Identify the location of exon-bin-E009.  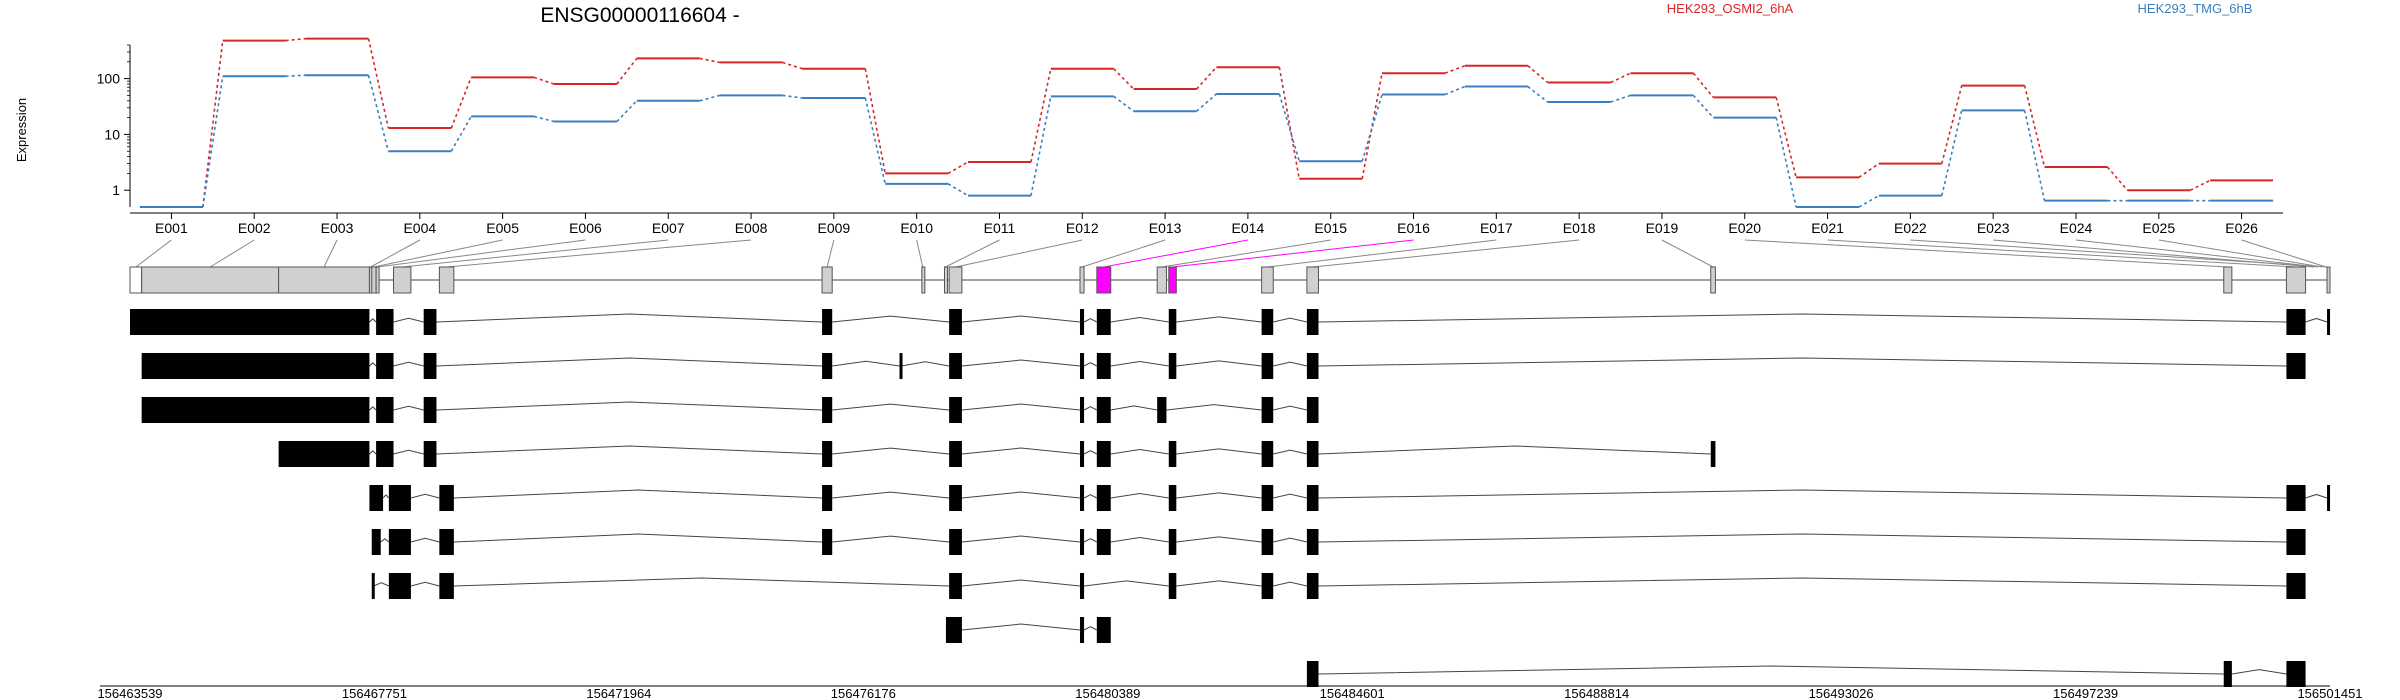
(827, 280).